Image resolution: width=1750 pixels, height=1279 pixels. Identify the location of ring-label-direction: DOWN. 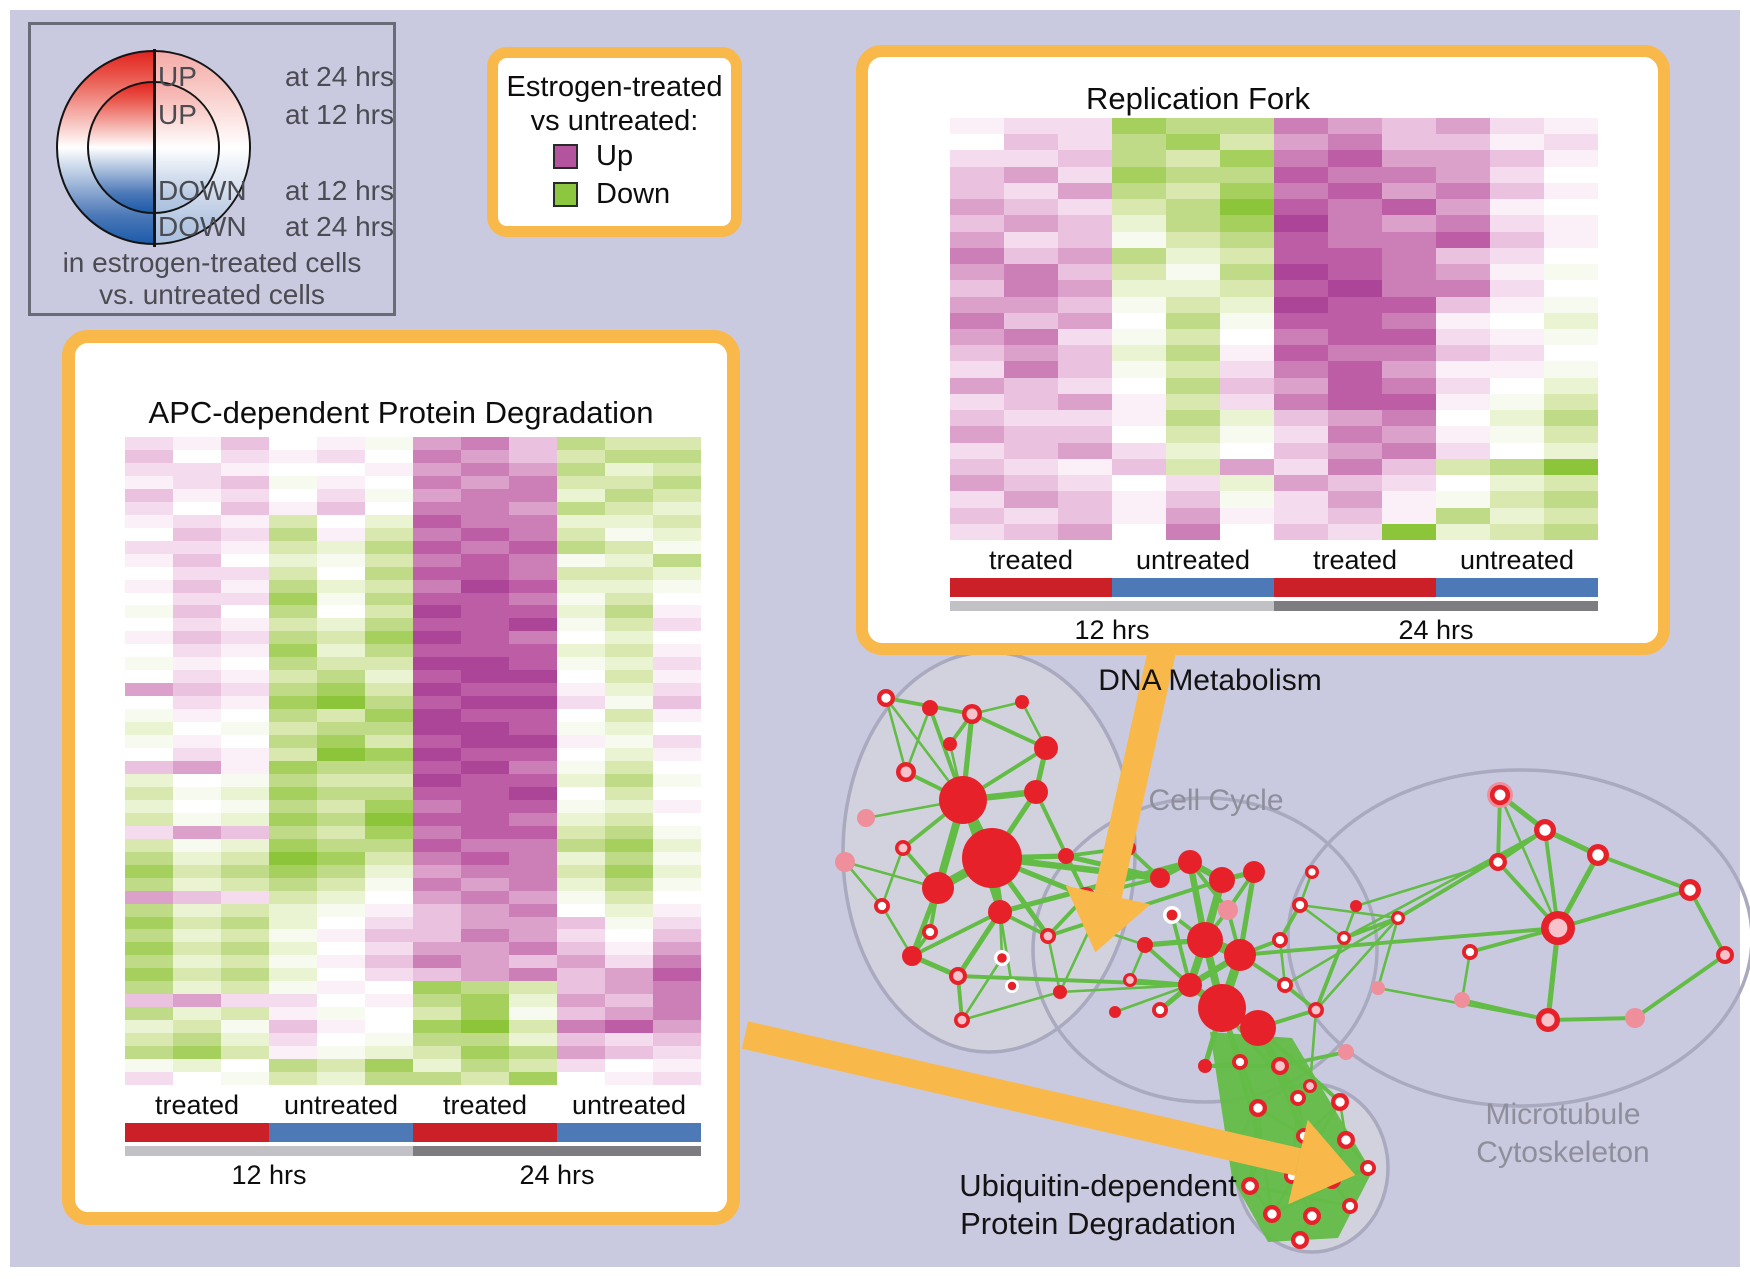
(202, 190).